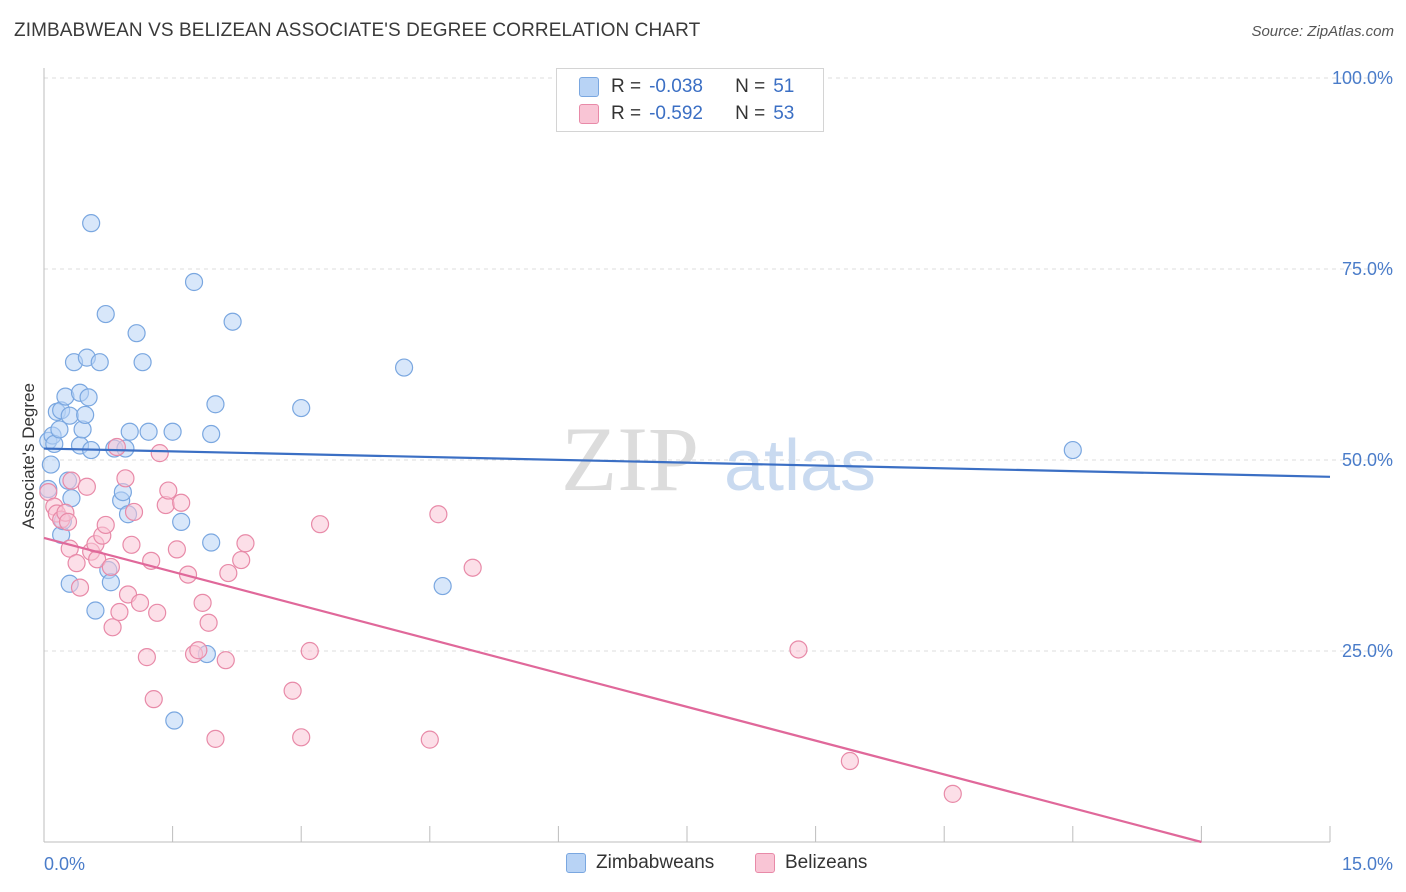  What do you see at coordinates (826, 862) in the screenshot?
I see `legend-label-belizeans: Belizeans` at bounding box center [826, 862].